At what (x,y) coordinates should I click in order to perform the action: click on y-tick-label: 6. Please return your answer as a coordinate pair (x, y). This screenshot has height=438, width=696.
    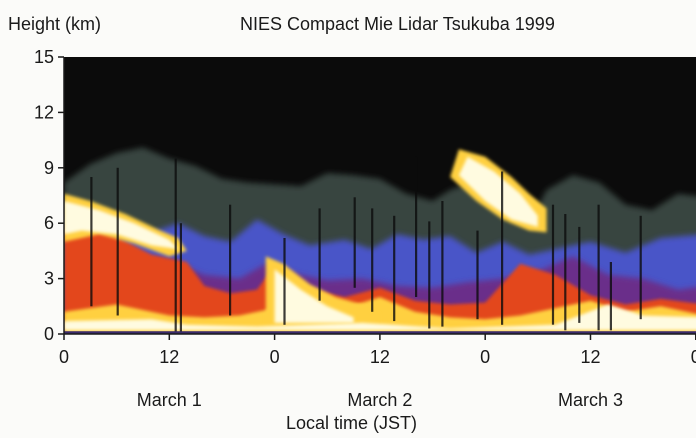
    Looking at the image, I should click on (49, 223).